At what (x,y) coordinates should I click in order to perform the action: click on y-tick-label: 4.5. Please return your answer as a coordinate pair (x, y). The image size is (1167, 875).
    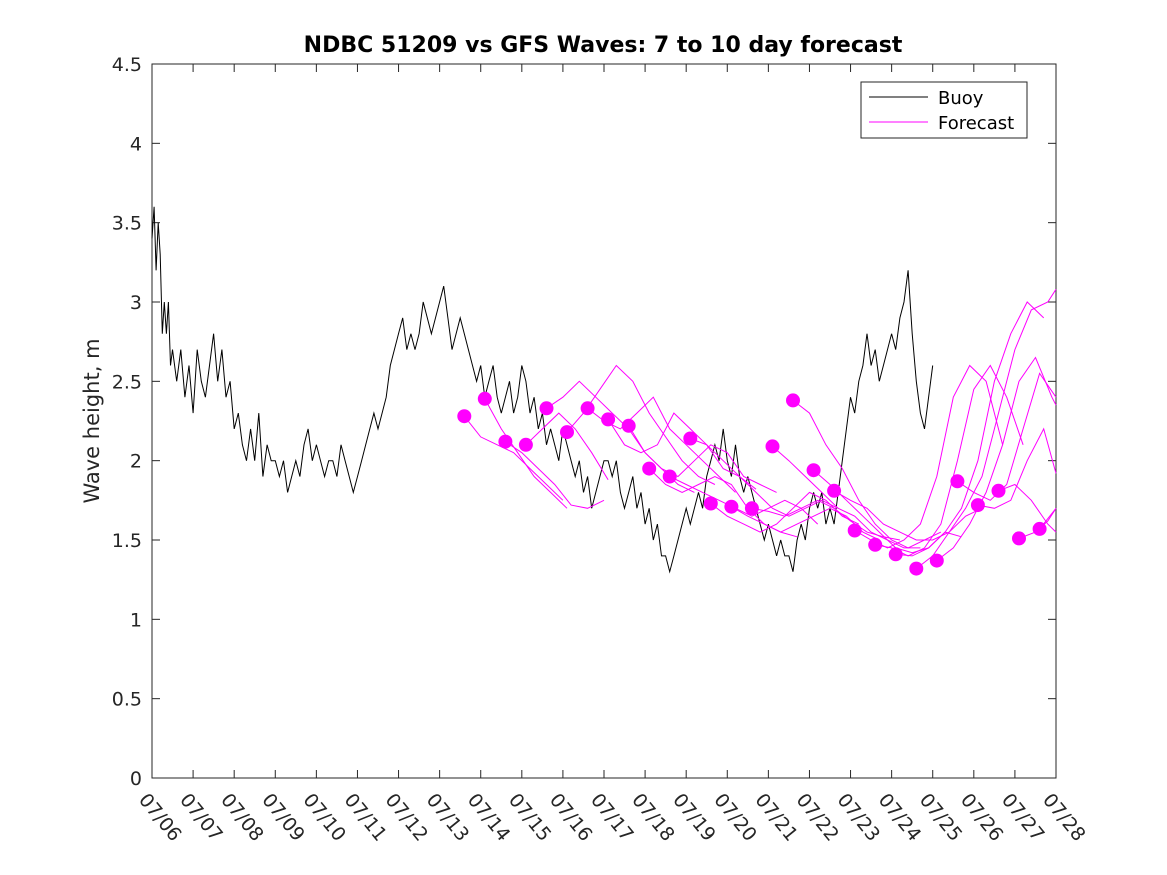
    Looking at the image, I should click on (127, 65).